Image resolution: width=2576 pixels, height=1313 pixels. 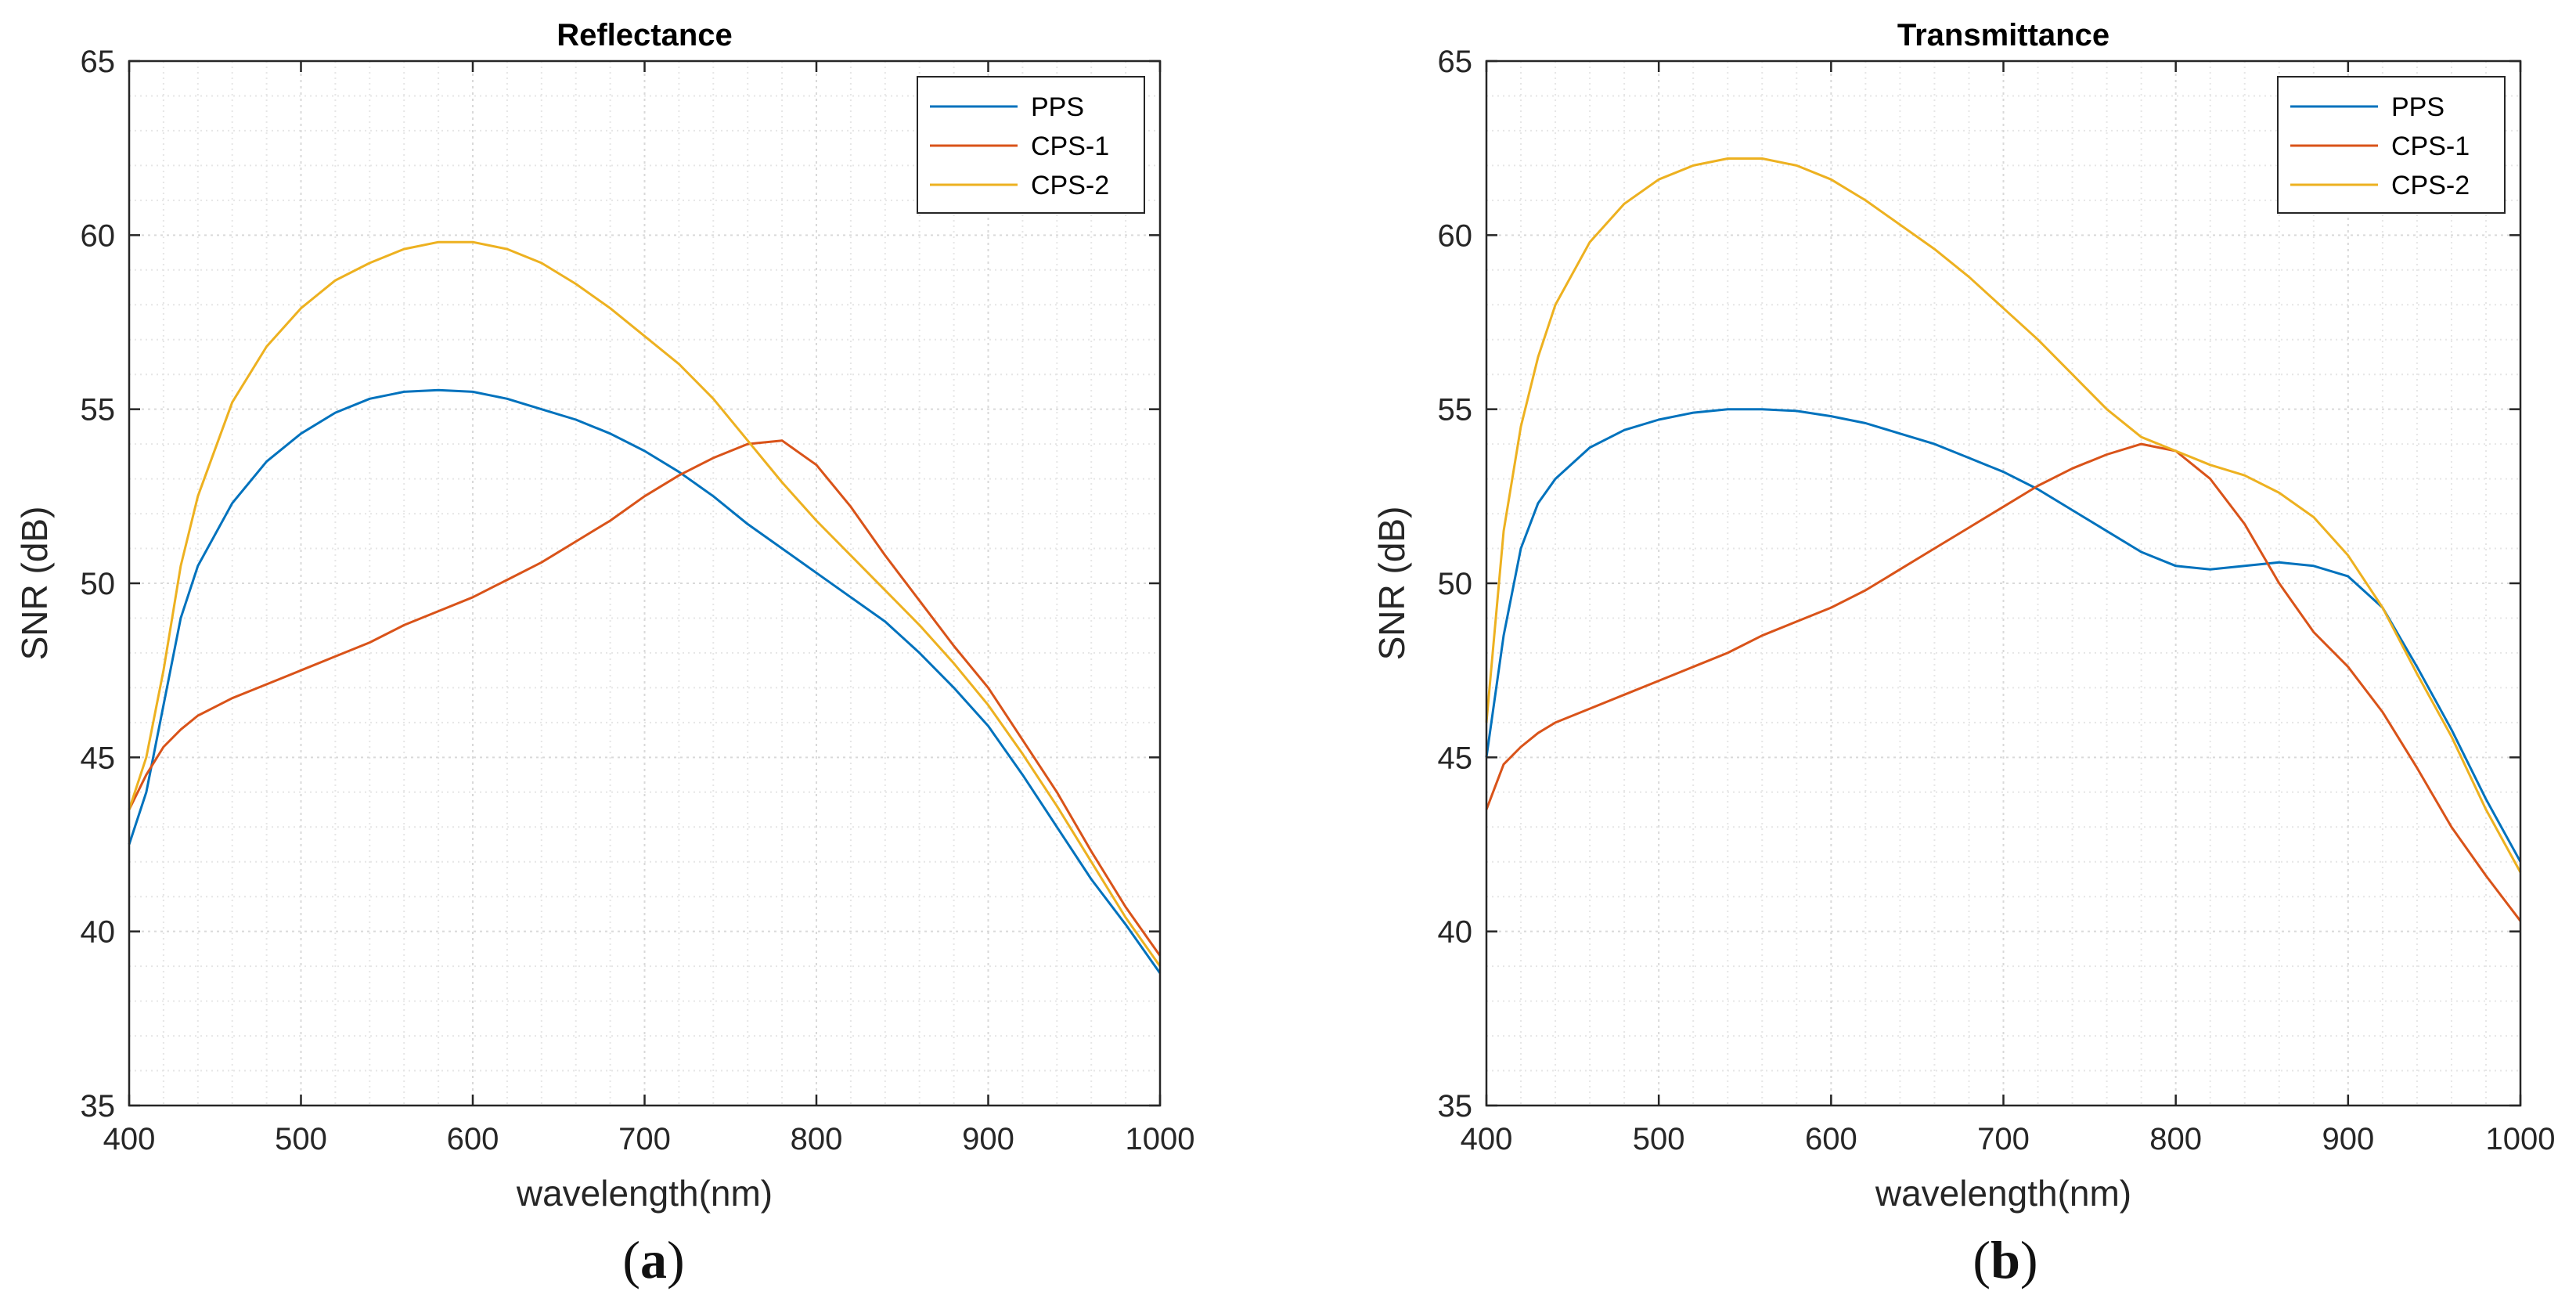 What do you see at coordinates (473, 1139) in the screenshot?
I see `panel-a-x-tick-label: 600` at bounding box center [473, 1139].